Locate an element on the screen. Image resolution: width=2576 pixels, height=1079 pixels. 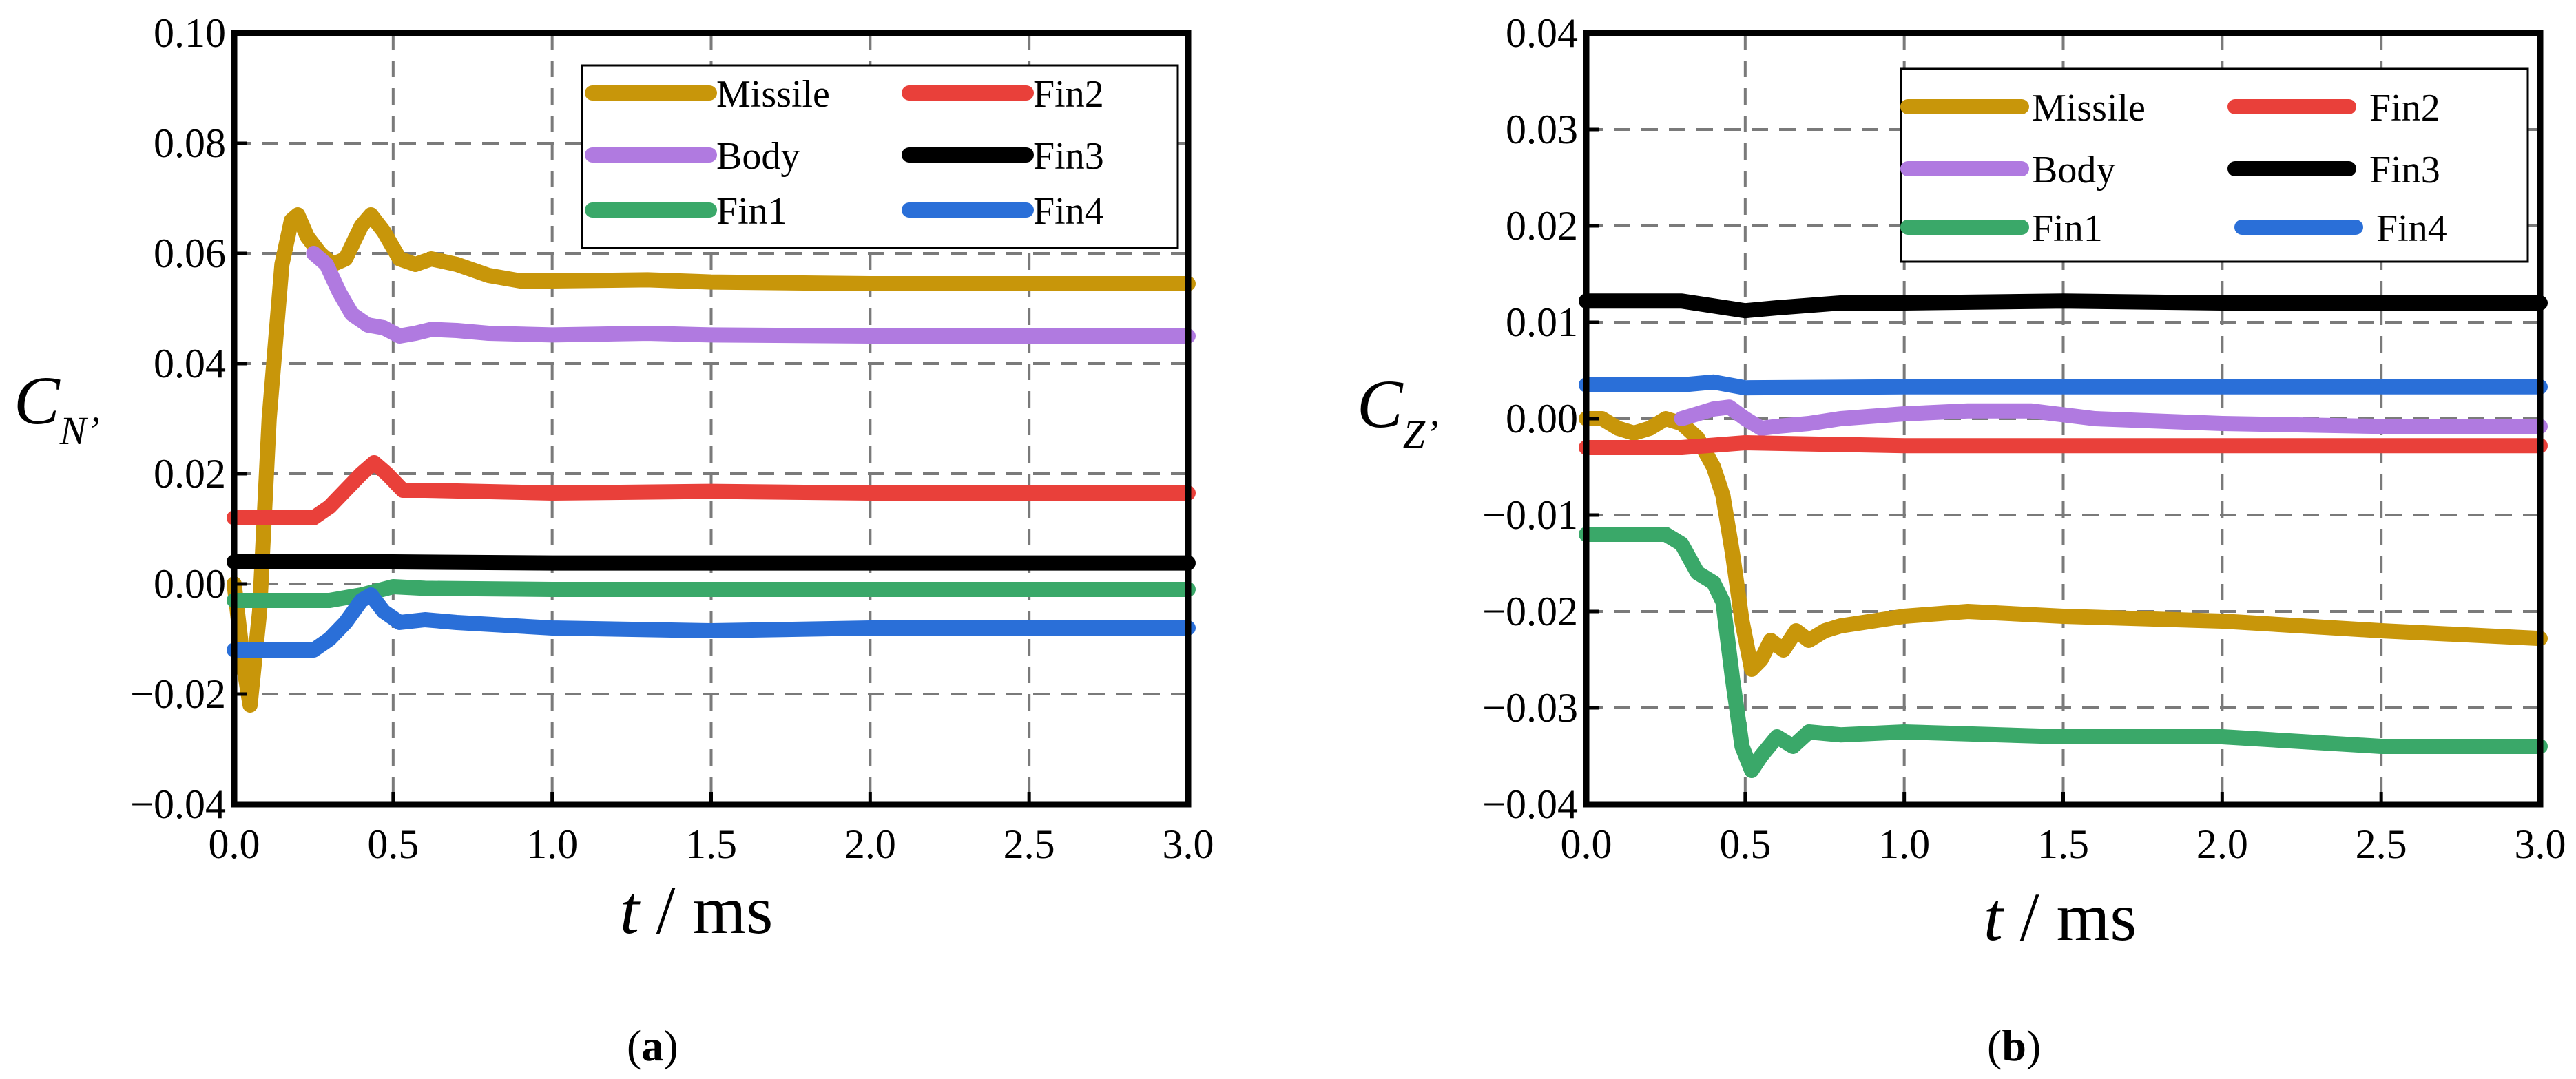
legend-a: Missile Body Fin1 Fin2 Fin3 Fin4 is located at coordinates (880, 156).